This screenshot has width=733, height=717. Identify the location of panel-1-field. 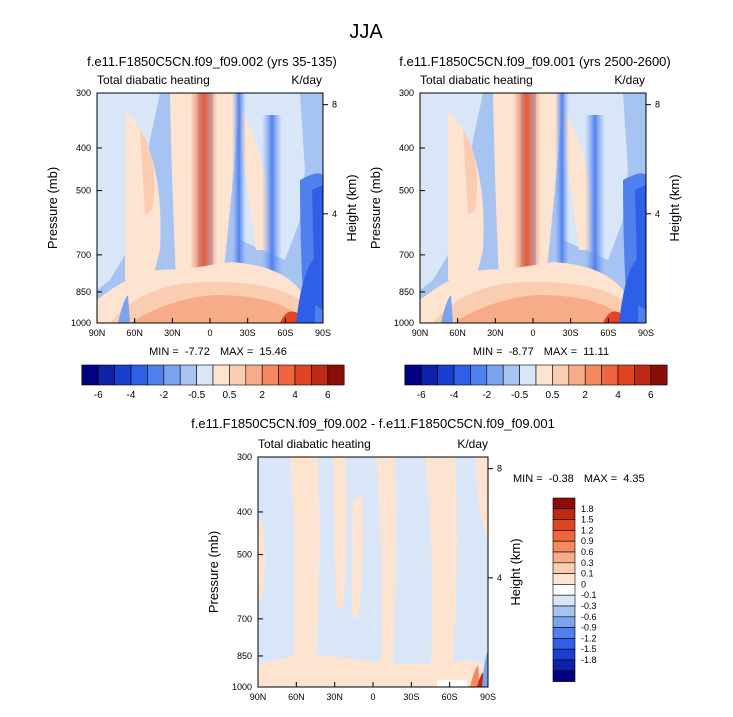
(210, 208).